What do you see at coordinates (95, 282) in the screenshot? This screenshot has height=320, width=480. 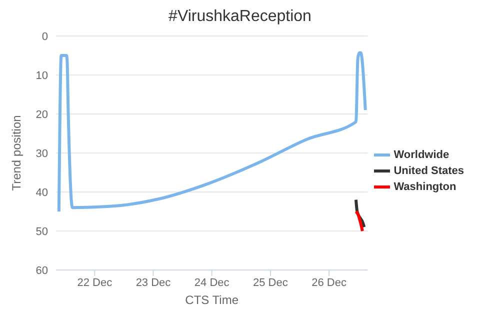 I see `x-tick-label: 22 Dec` at bounding box center [95, 282].